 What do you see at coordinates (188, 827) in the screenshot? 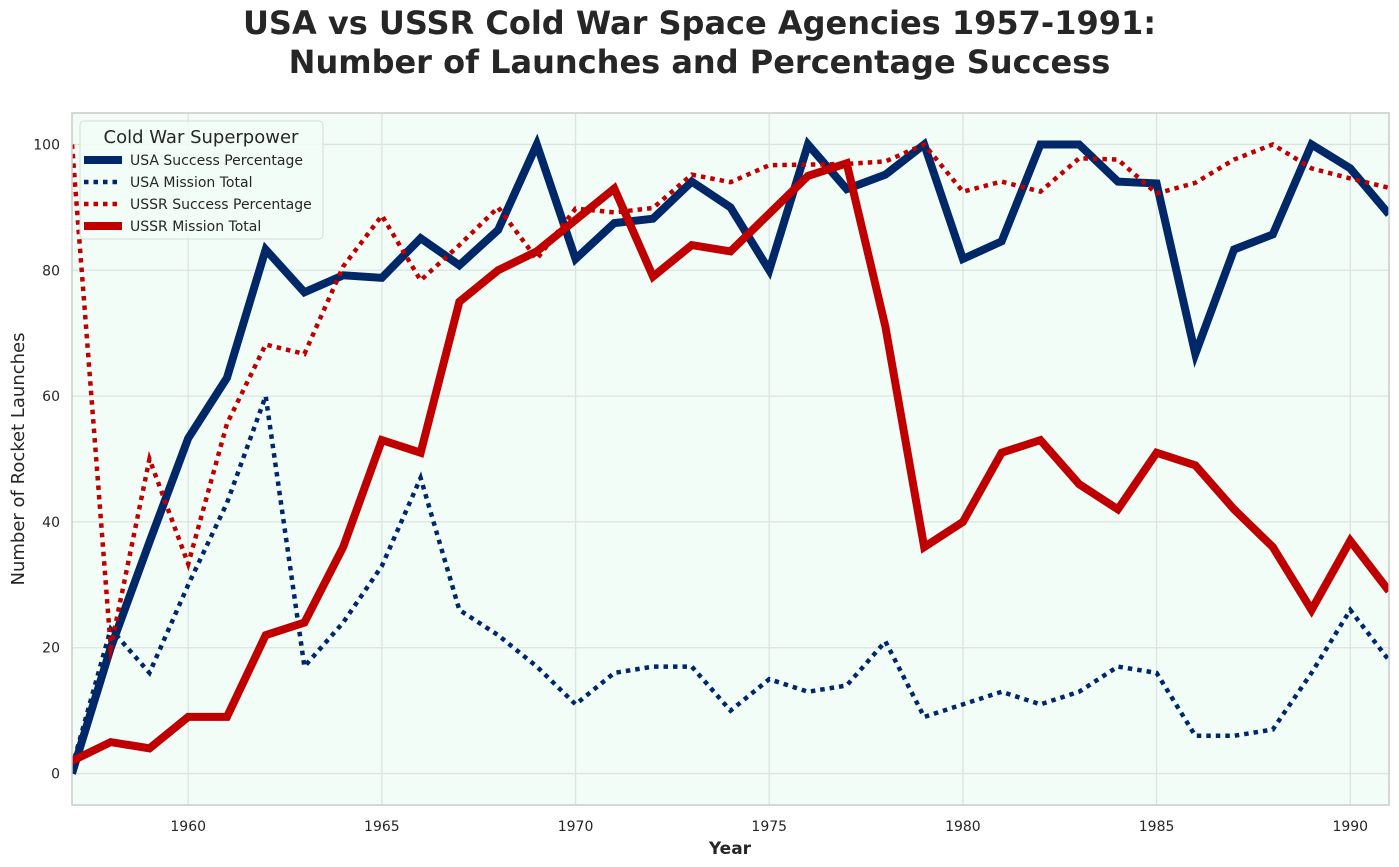
I see `x-tick-label-1960: 1960` at bounding box center [188, 827].